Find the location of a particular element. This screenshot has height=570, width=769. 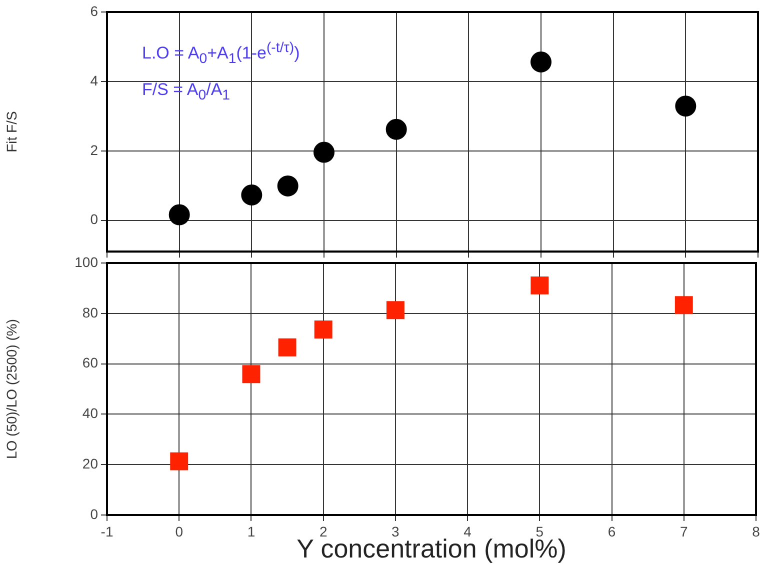

y-tick-label: 60 is located at coordinates (90, 362).